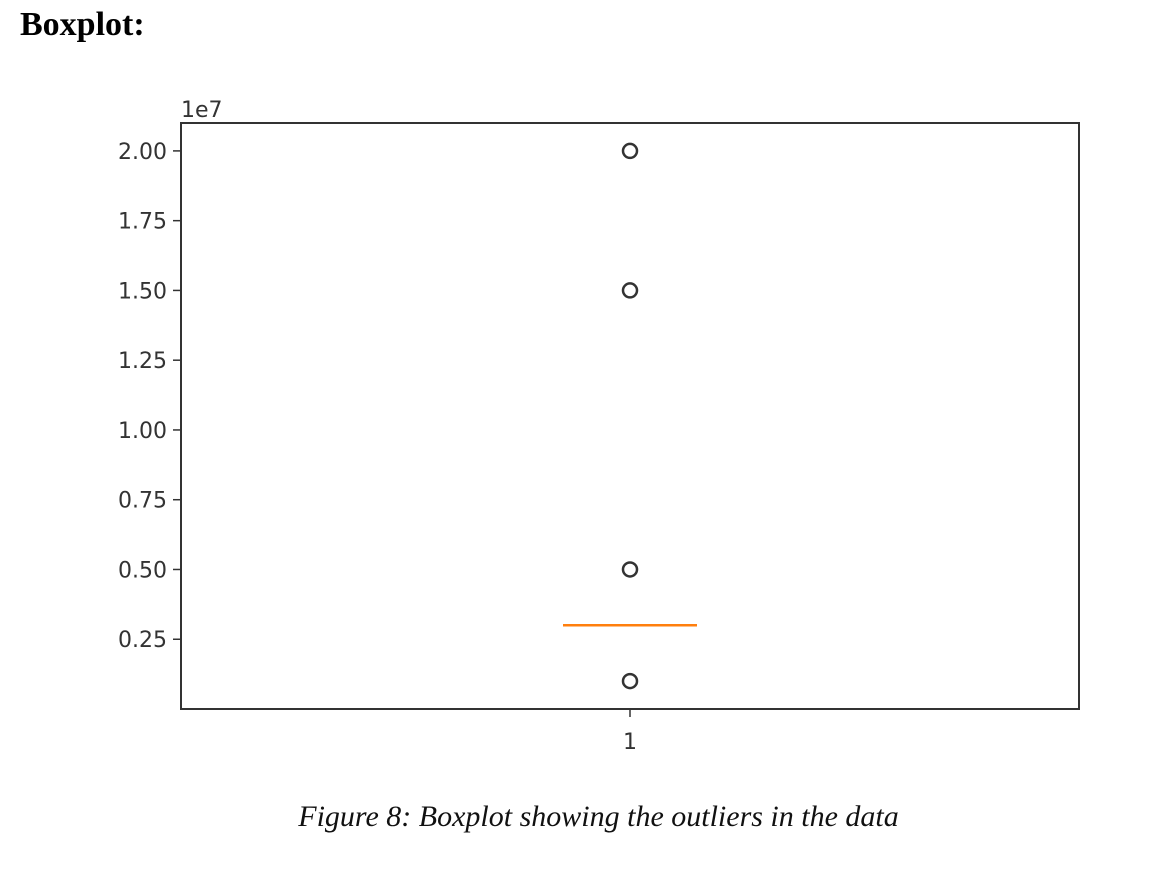 The height and width of the screenshot is (881, 1161). Describe the element at coordinates (142, 361) in the screenshot. I see `y-tick-label: 1.25` at that location.